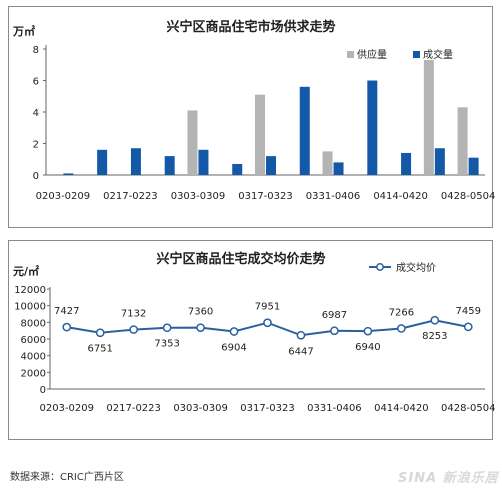 This screenshot has height=500, width=502. I want to click on y-tick-label: 8000, so click(33, 323).